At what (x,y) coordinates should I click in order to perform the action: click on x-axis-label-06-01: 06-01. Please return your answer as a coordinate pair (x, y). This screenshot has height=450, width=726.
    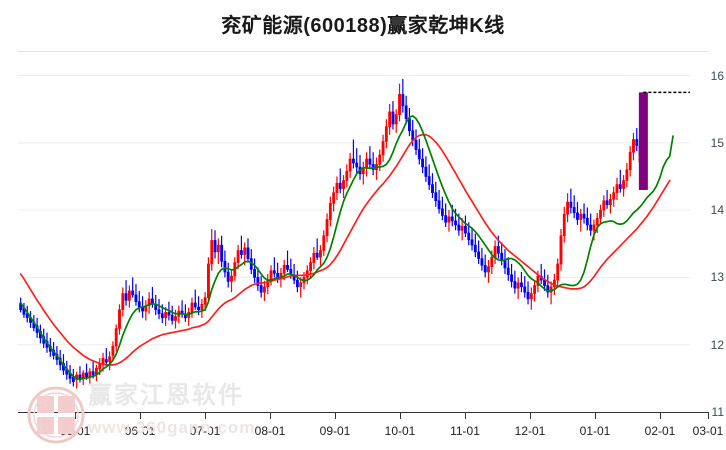
    Looking at the image, I should click on (140, 431).